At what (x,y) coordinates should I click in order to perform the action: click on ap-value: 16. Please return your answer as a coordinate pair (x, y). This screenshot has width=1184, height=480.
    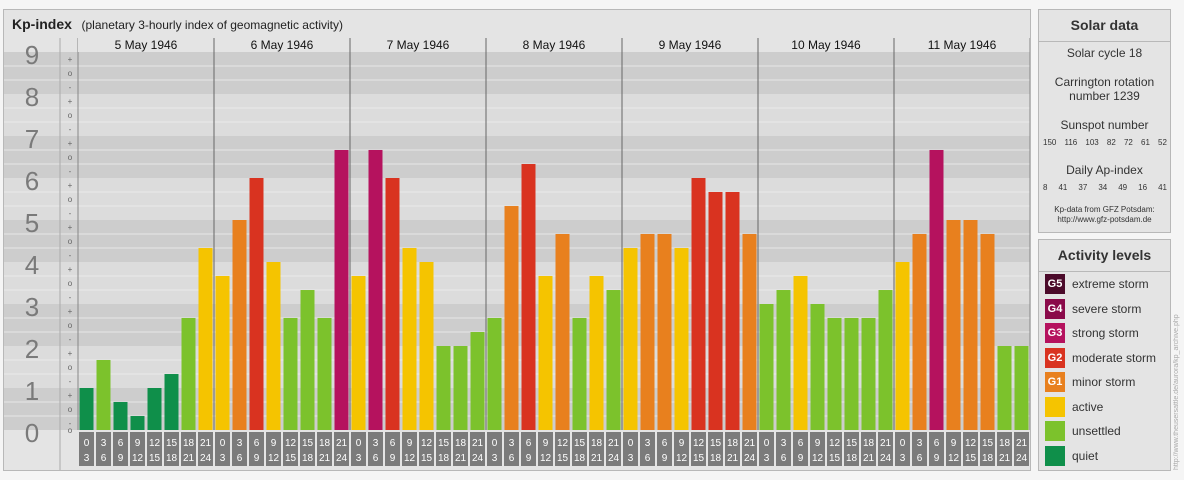
    Looking at the image, I should click on (1143, 187).